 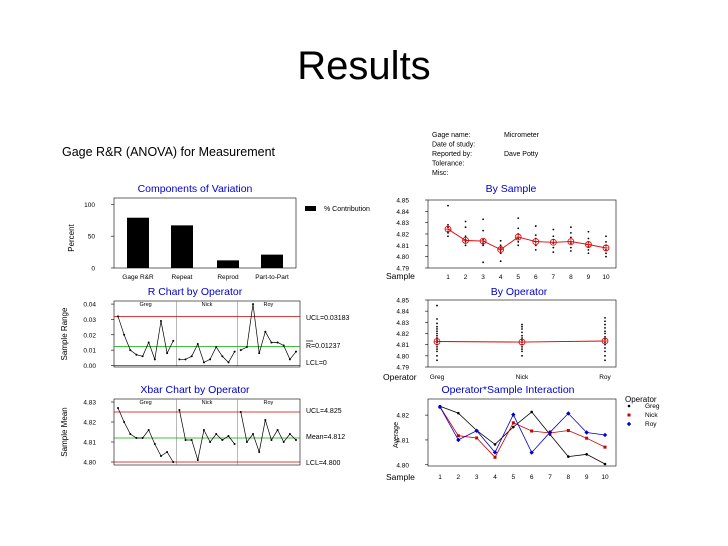 I want to click on interaction-y-label: Average, so click(x=396, y=435).